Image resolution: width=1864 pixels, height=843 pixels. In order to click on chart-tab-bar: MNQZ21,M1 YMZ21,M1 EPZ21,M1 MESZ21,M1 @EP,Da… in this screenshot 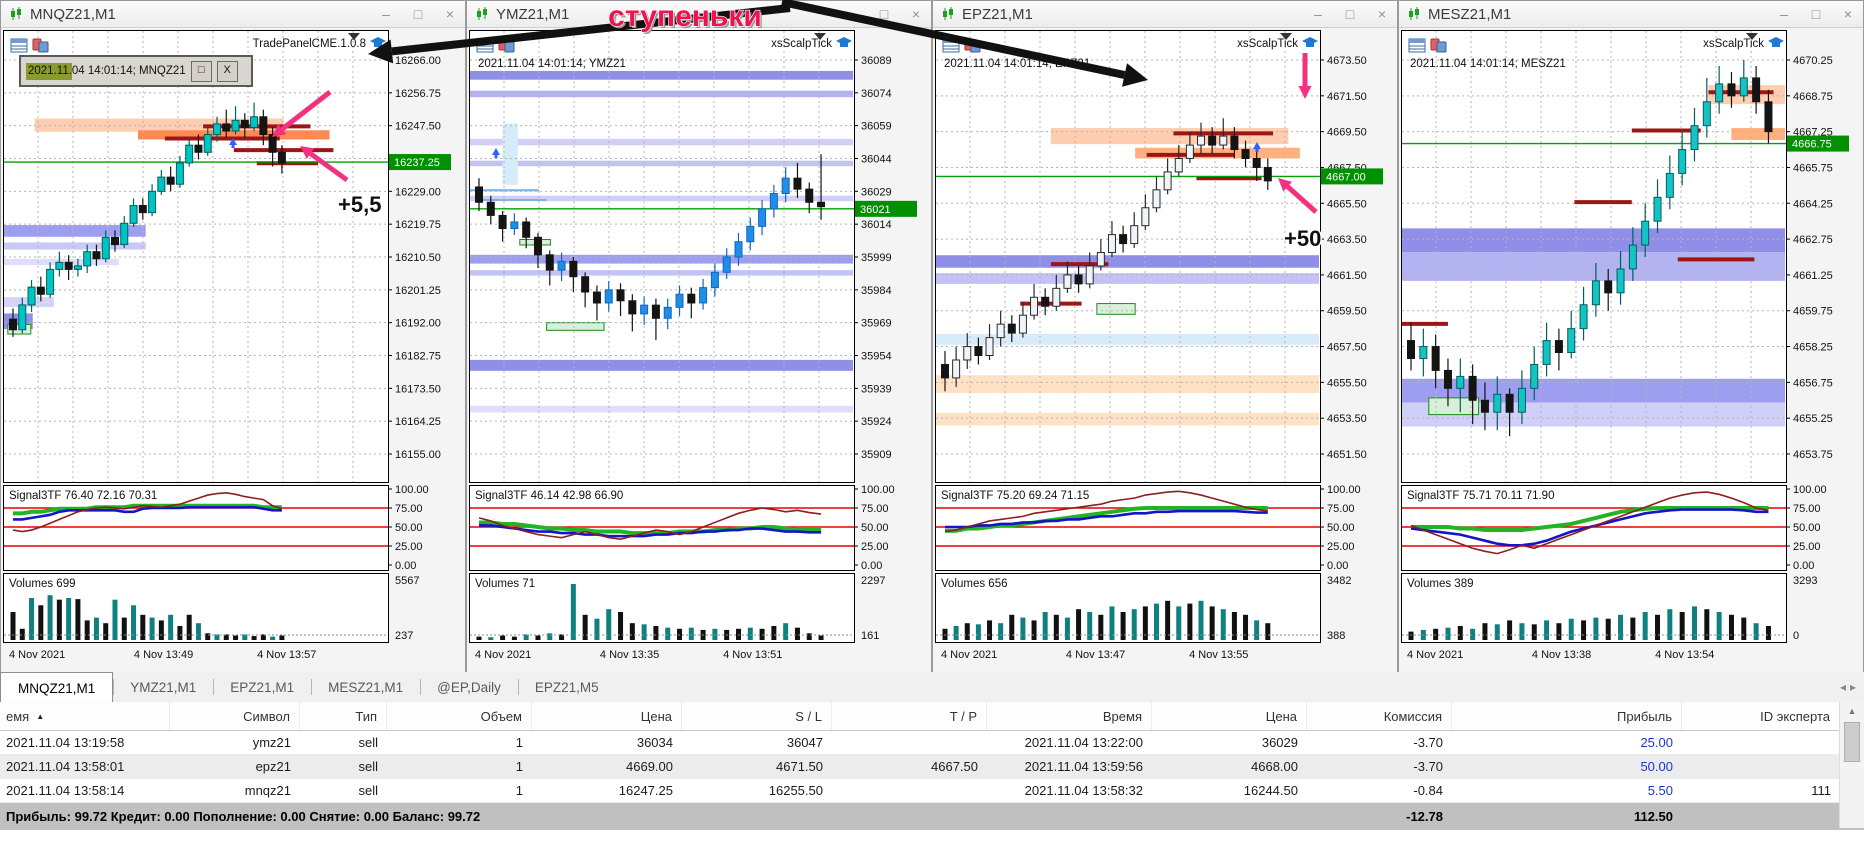, I will do `click(932, 687)`.